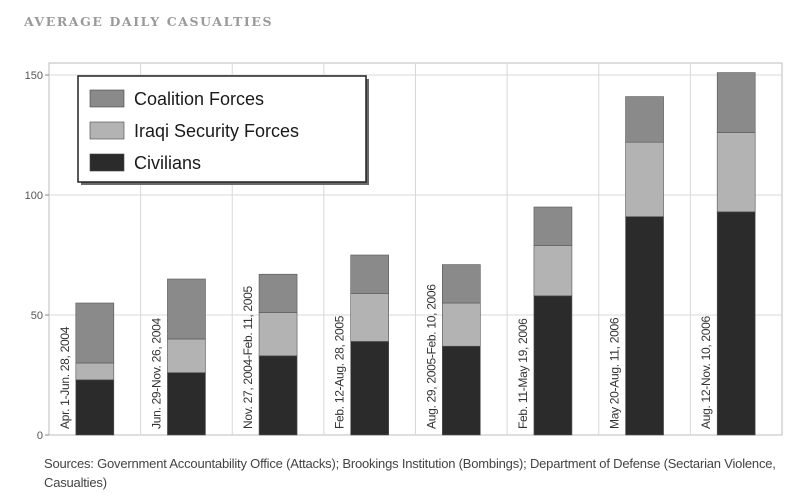 This screenshot has width=792, height=500. I want to click on chart-title: AVERAGE DAILY CASUALTIES, so click(149, 21).